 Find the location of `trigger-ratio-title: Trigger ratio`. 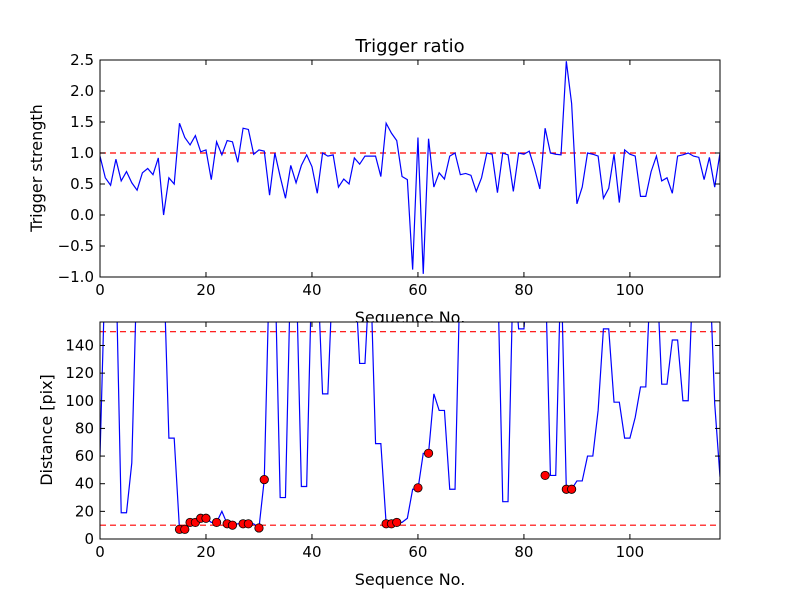

trigger-ratio-title: Trigger ratio is located at coordinates (409, 46).